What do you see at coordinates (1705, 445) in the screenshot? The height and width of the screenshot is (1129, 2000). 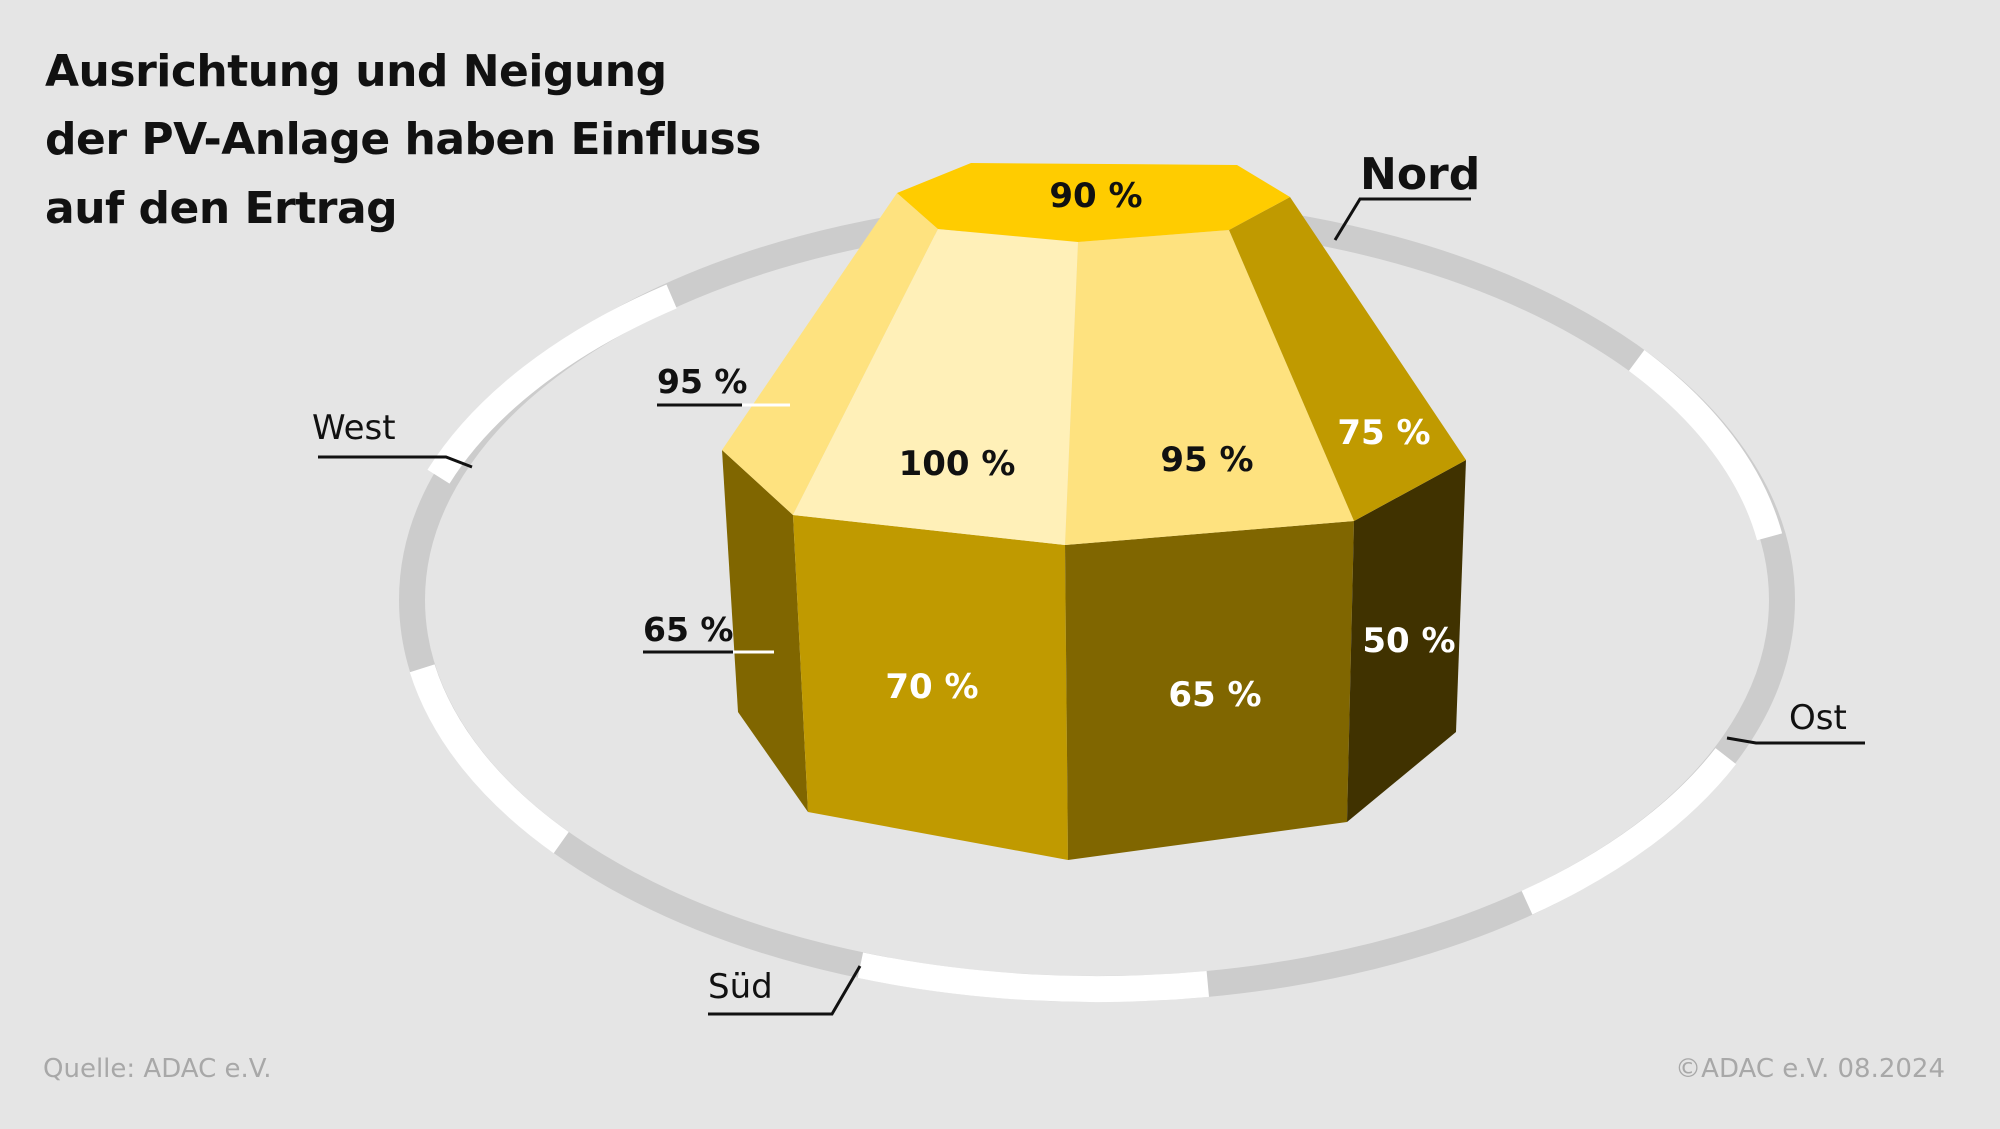 I see `compass-ring-segment-northeast` at bounding box center [1705, 445].